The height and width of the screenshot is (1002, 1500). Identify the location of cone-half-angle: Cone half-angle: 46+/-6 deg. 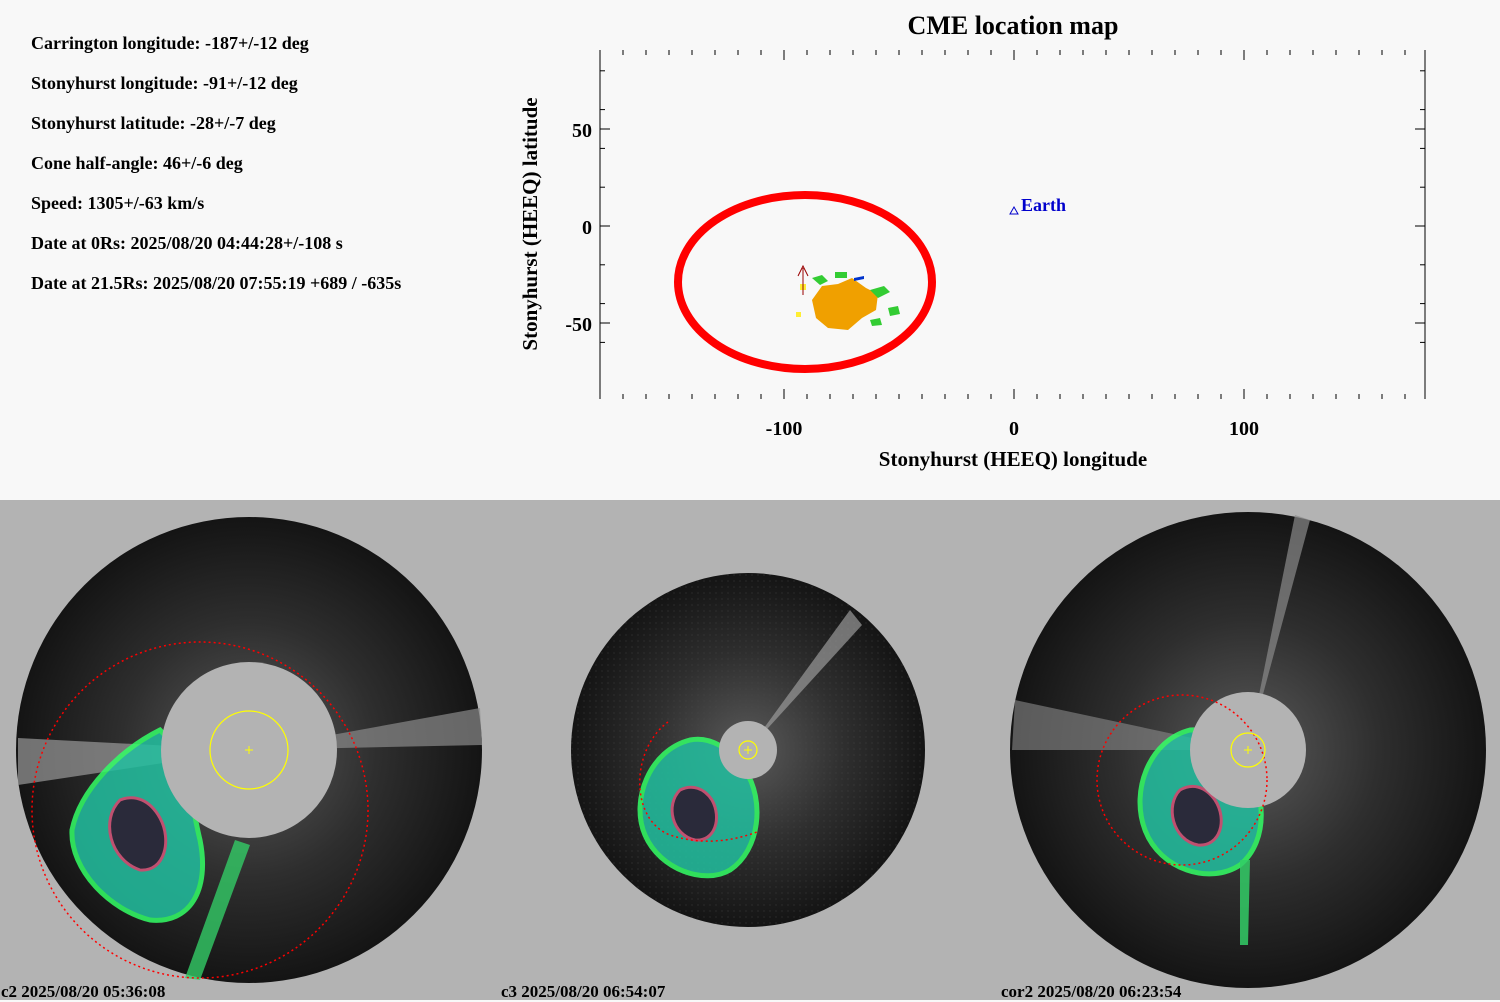
(137, 163).